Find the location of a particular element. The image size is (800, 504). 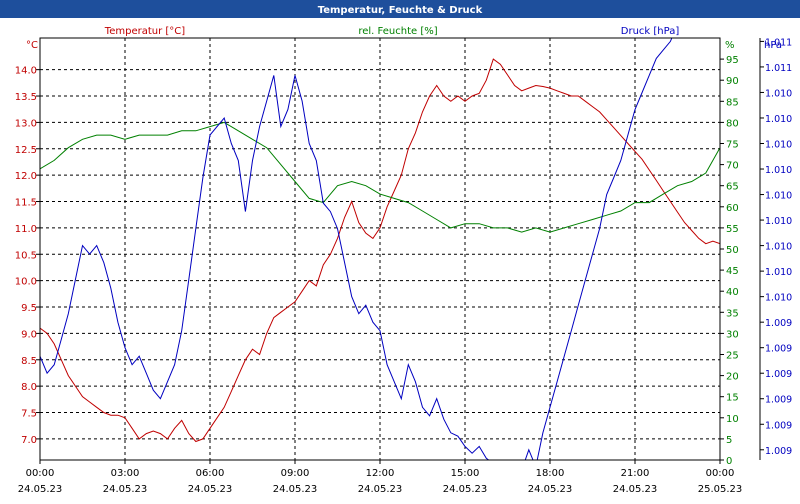

temperature-tick-label: 9.5 is located at coordinates (29, 308).